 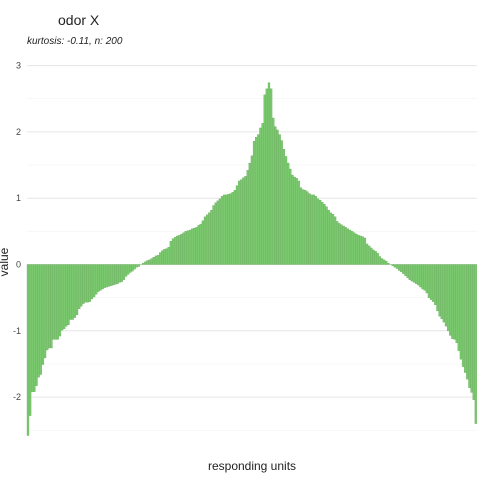 I want to click on y-tick-label: 1, so click(x=18, y=198).